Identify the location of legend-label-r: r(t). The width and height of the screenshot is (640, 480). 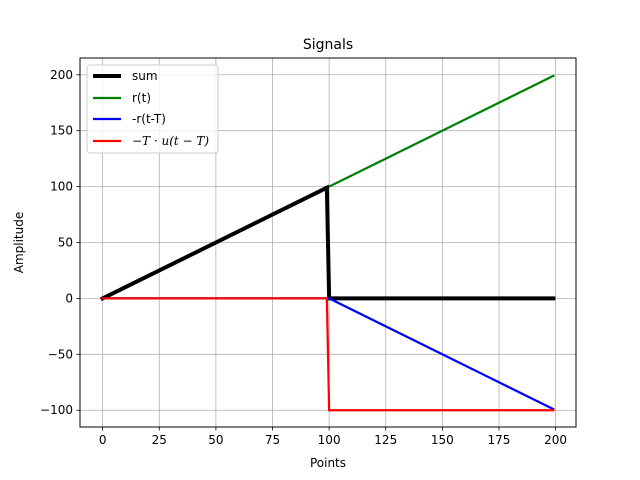
(141, 98).